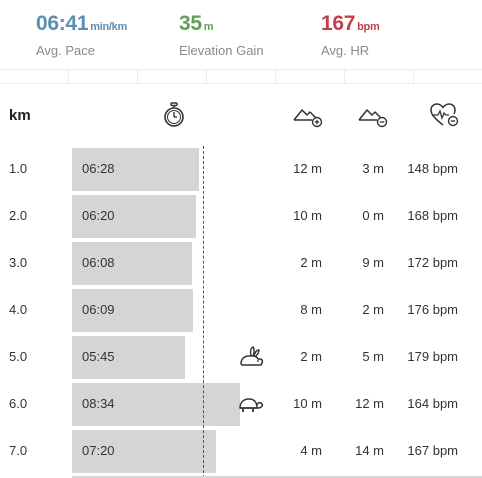 This screenshot has width=482, height=478. What do you see at coordinates (432, 168) in the screenshot?
I see `split-heart-rate: 148 bpm` at bounding box center [432, 168].